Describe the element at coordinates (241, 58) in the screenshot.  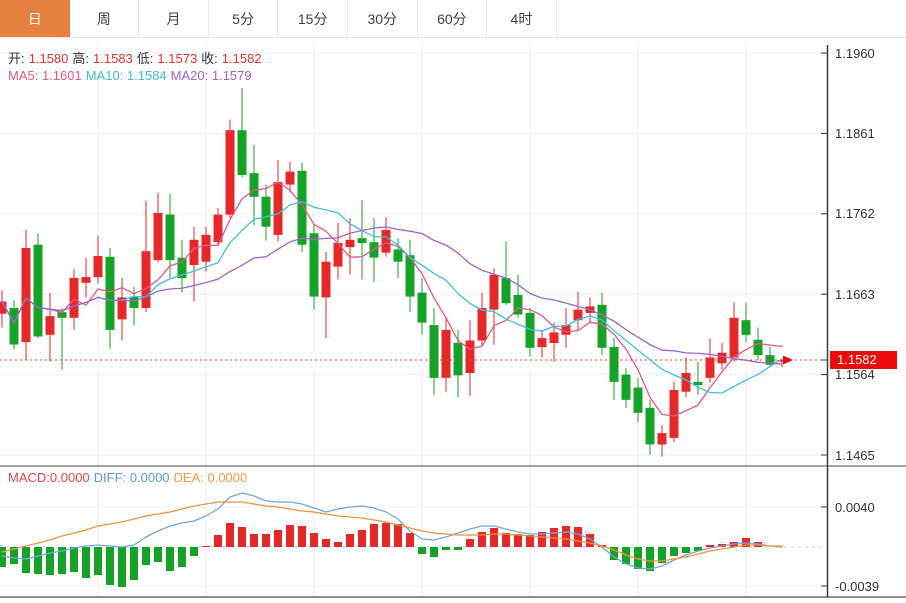
I see `close-value: 1.1582` at that location.